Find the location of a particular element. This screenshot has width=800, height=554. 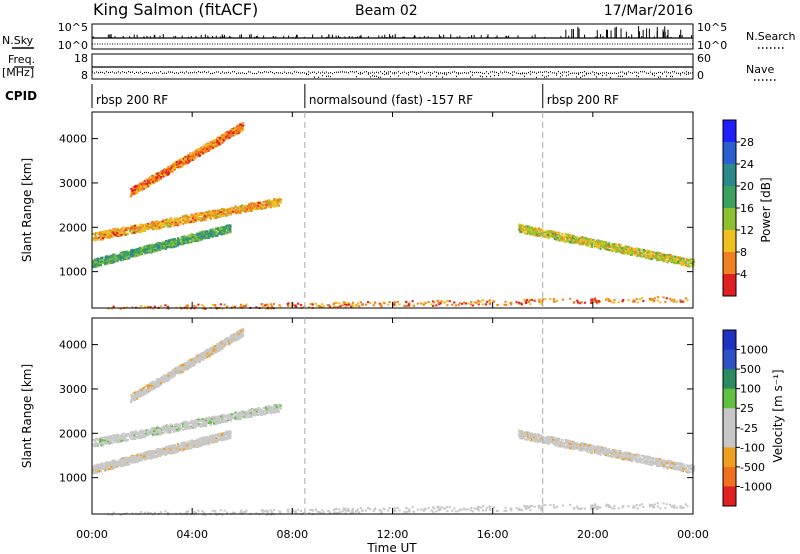

nsky-tick-top: 10^5 is located at coordinates (73, 27).